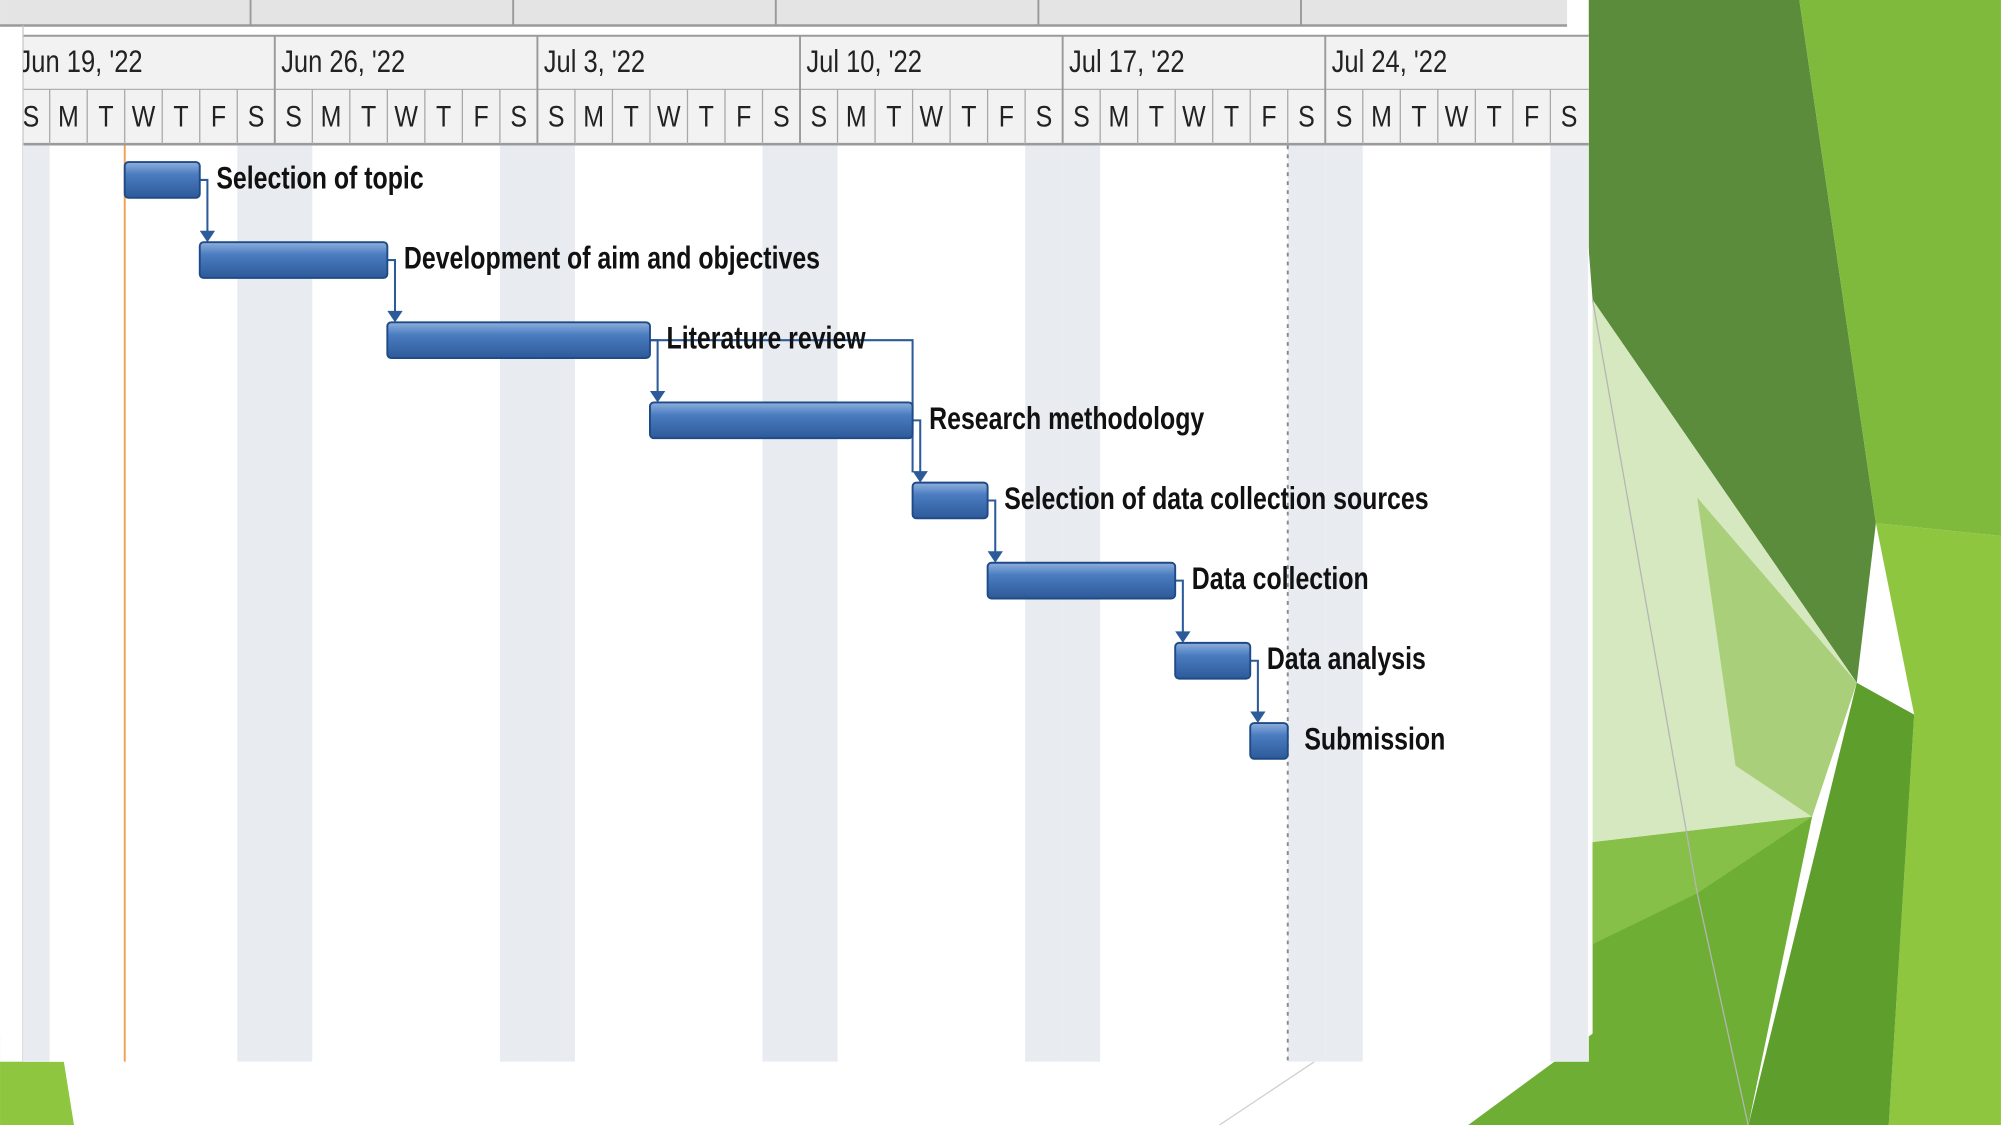  What do you see at coordinates (1127, 61) in the screenshot?
I see `week-tick-label: Jul 17, '22` at bounding box center [1127, 61].